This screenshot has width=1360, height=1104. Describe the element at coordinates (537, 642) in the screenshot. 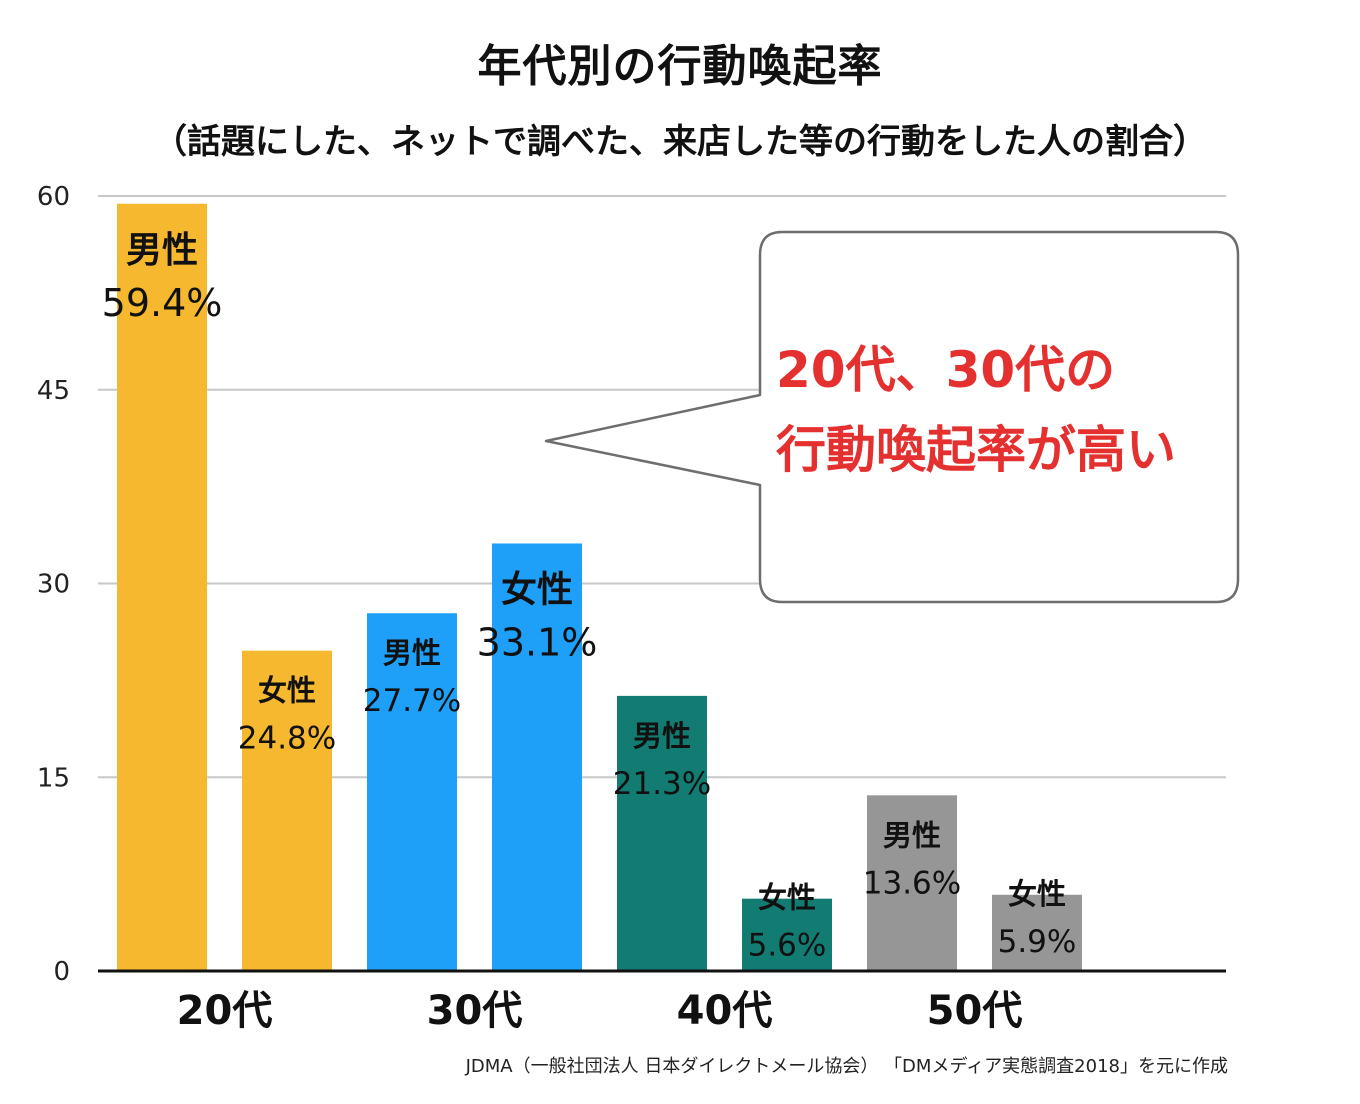

I see `value-label: 33.1%` at that location.